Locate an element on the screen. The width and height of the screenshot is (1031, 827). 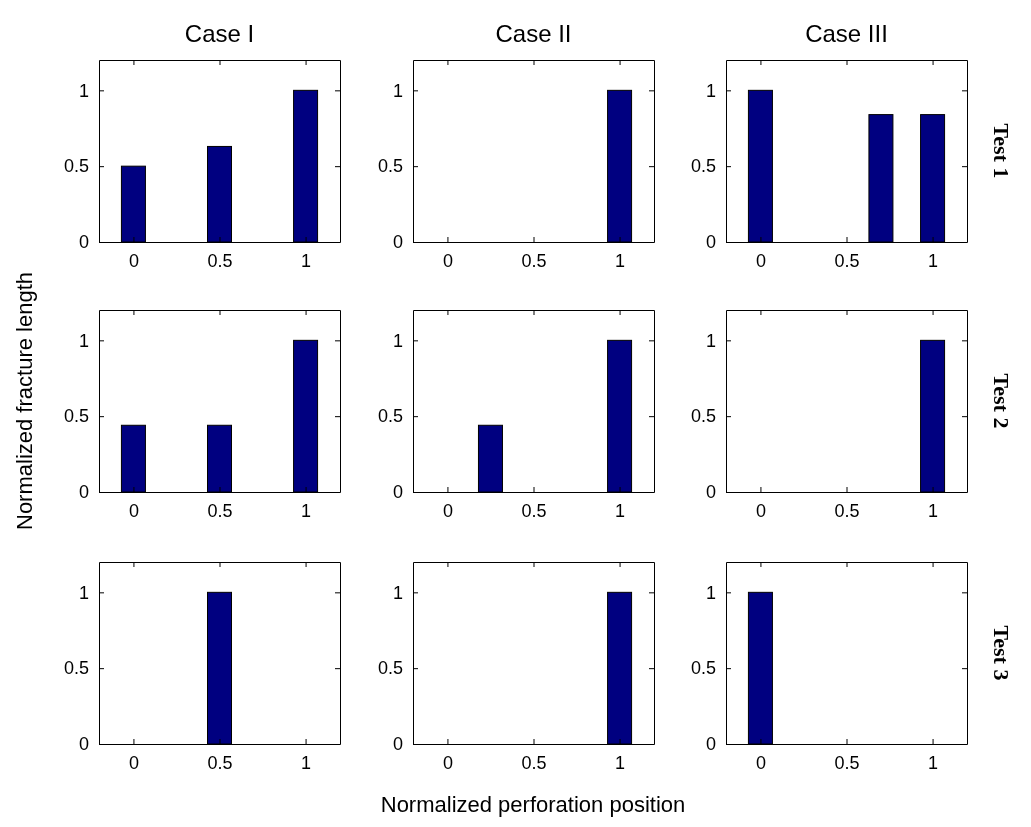
text: Test 3 is located at coordinates (1001, 653).